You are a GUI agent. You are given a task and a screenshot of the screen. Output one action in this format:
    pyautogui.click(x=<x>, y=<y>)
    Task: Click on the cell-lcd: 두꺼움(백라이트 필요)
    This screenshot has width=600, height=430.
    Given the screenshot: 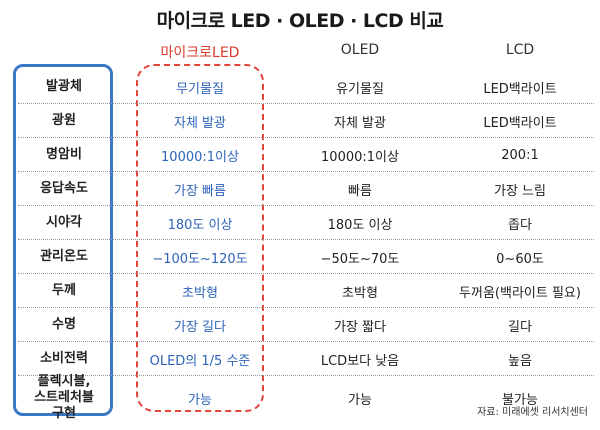 What is the action you would take?
    pyautogui.click(x=520, y=293)
    